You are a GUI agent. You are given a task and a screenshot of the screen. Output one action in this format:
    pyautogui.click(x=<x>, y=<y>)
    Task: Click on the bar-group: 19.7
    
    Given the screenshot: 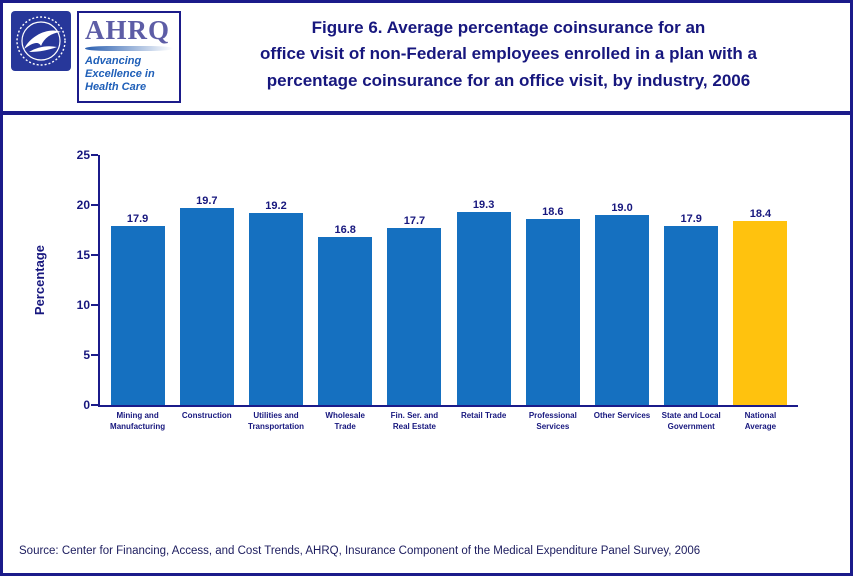 What is the action you would take?
    pyautogui.click(x=206, y=280)
    